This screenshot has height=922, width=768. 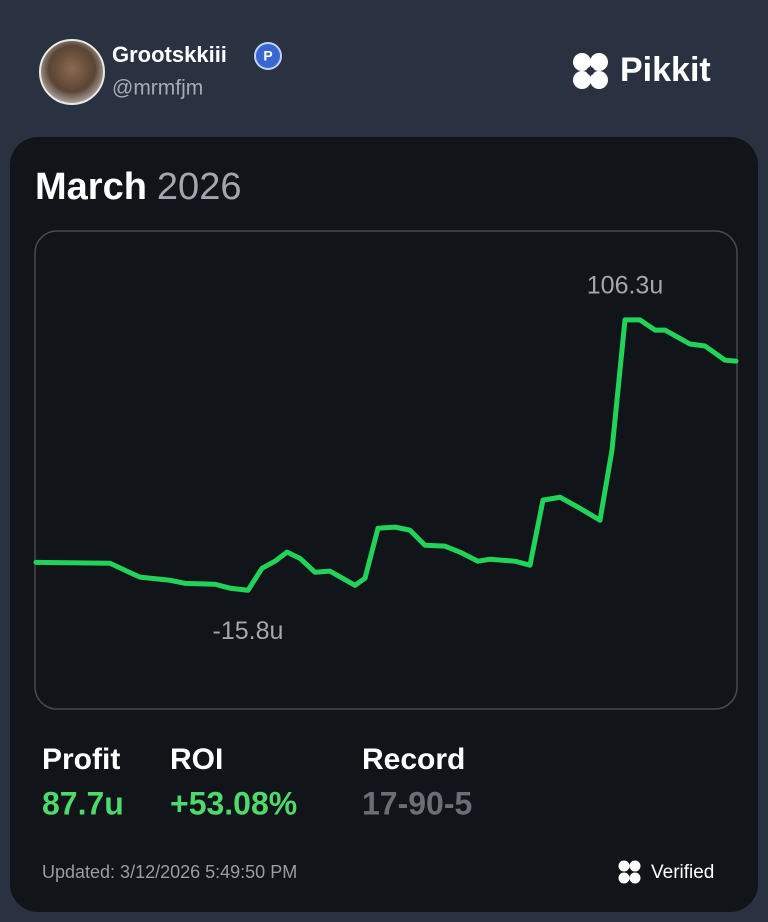 What do you see at coordinates (91, 187) in the screenshot?
I see `month: March` at bounding box center [91, 187].